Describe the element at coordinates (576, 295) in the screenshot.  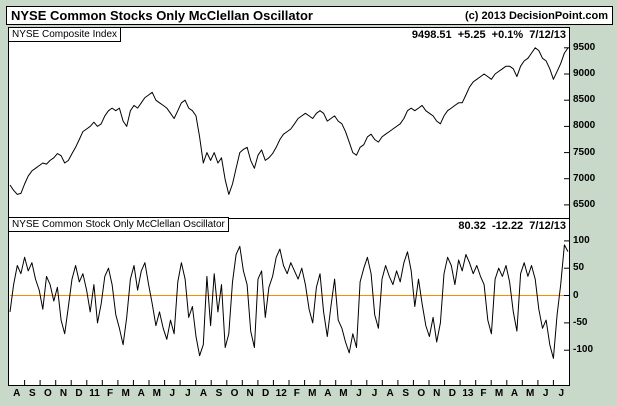
I see `y-tick-label: 0` at that location.